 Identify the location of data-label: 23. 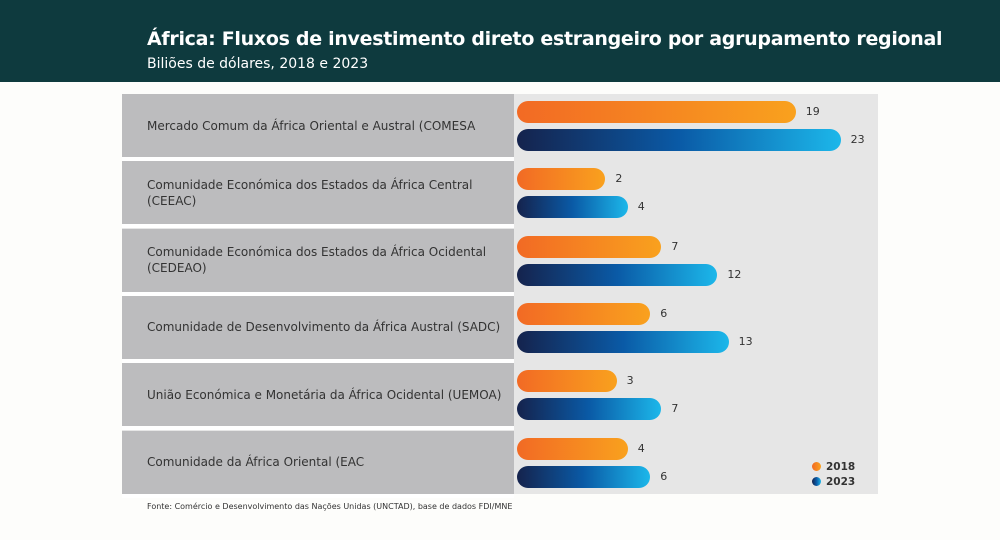
(857, 139).